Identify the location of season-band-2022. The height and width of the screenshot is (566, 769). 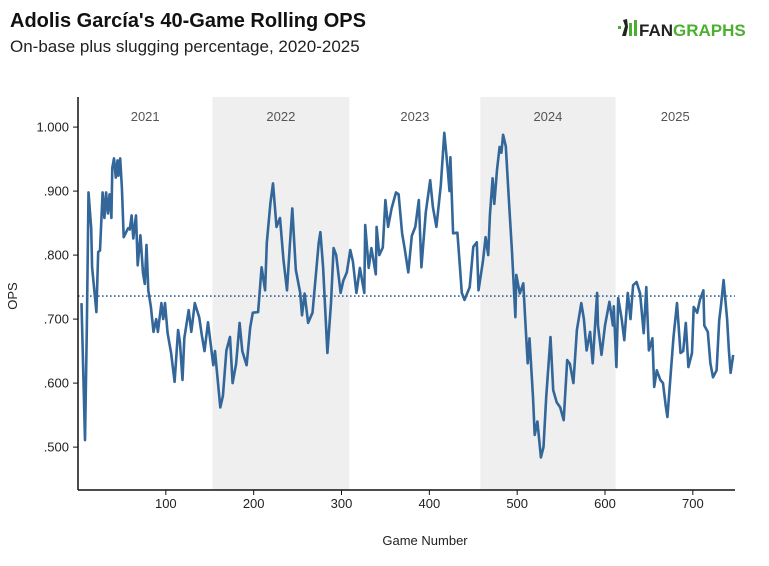
(281, 293).